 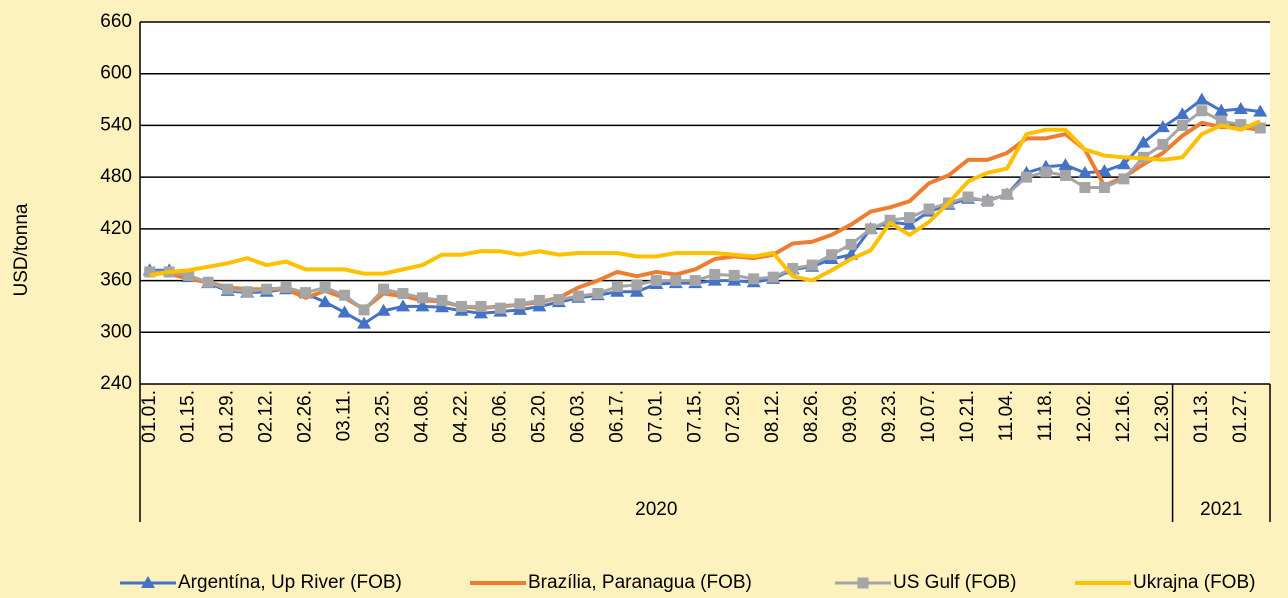 I want to click on y-tick-label: 240, so click(x=116, y=383).